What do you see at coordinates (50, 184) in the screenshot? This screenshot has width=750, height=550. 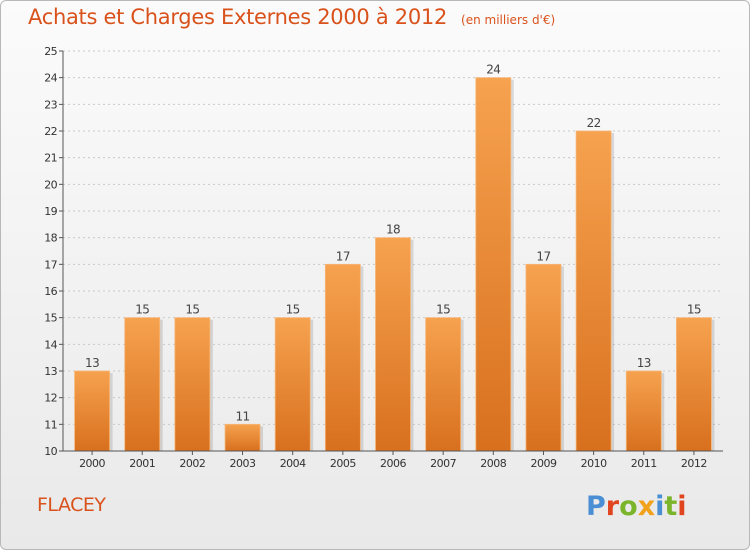 I see `y-tick-label: 20` at bounding box center [50, 184].